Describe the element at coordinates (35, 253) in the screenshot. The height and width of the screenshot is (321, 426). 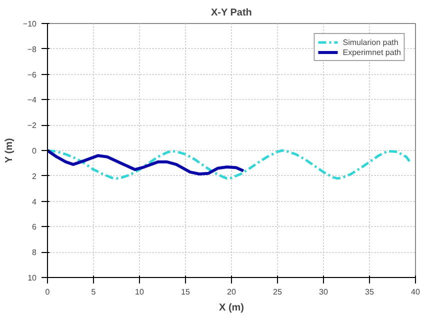
I see `y-tick-label: 8` at that location.